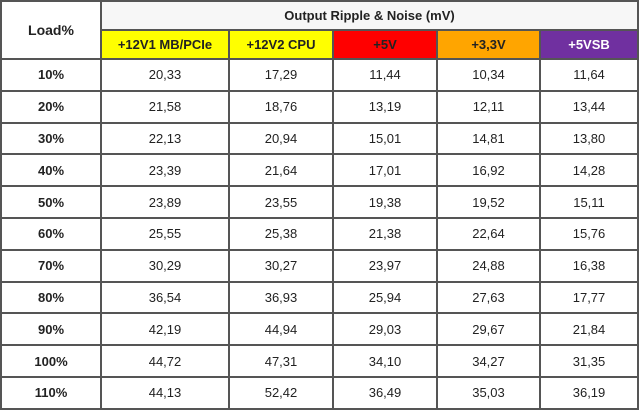  Describe the element at coordinates (165, 106) in the screenshot. I see `value-cell: 21,58` at that location.